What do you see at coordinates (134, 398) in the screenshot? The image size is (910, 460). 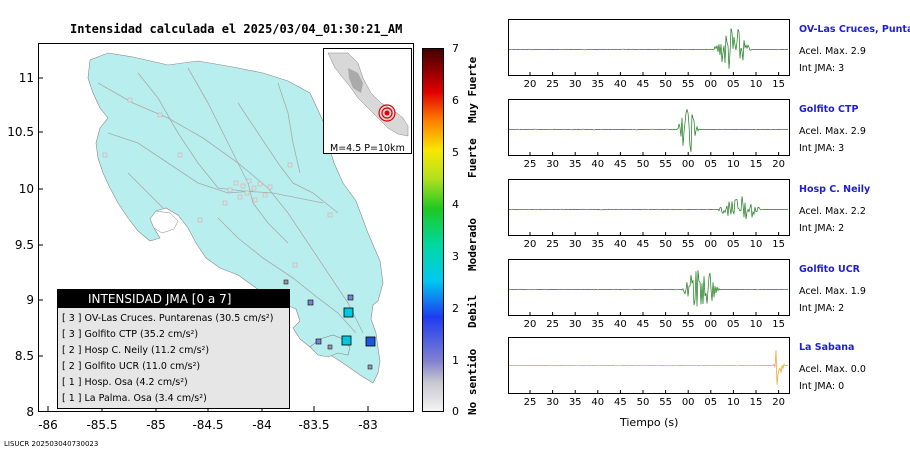 I see `legend-row: [ 1 ] La Palma. Osa (3.4 cm/s²)` at bounding box center [134, 398].